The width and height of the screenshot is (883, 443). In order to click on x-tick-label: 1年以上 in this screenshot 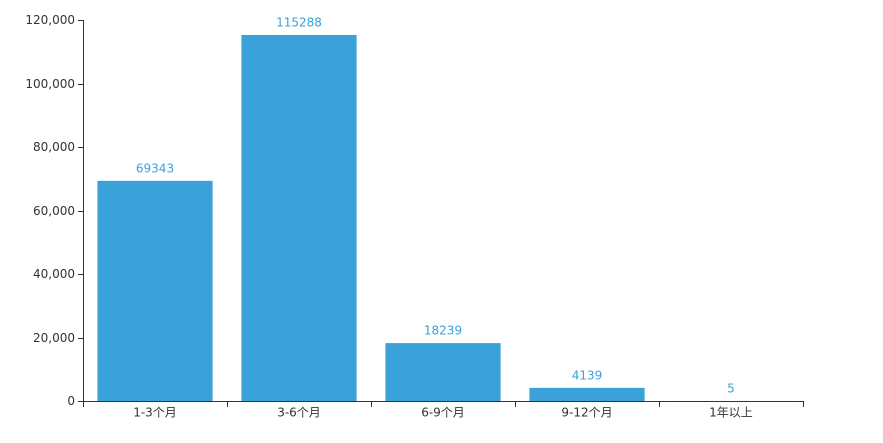, I will do `click(731, 413)`.